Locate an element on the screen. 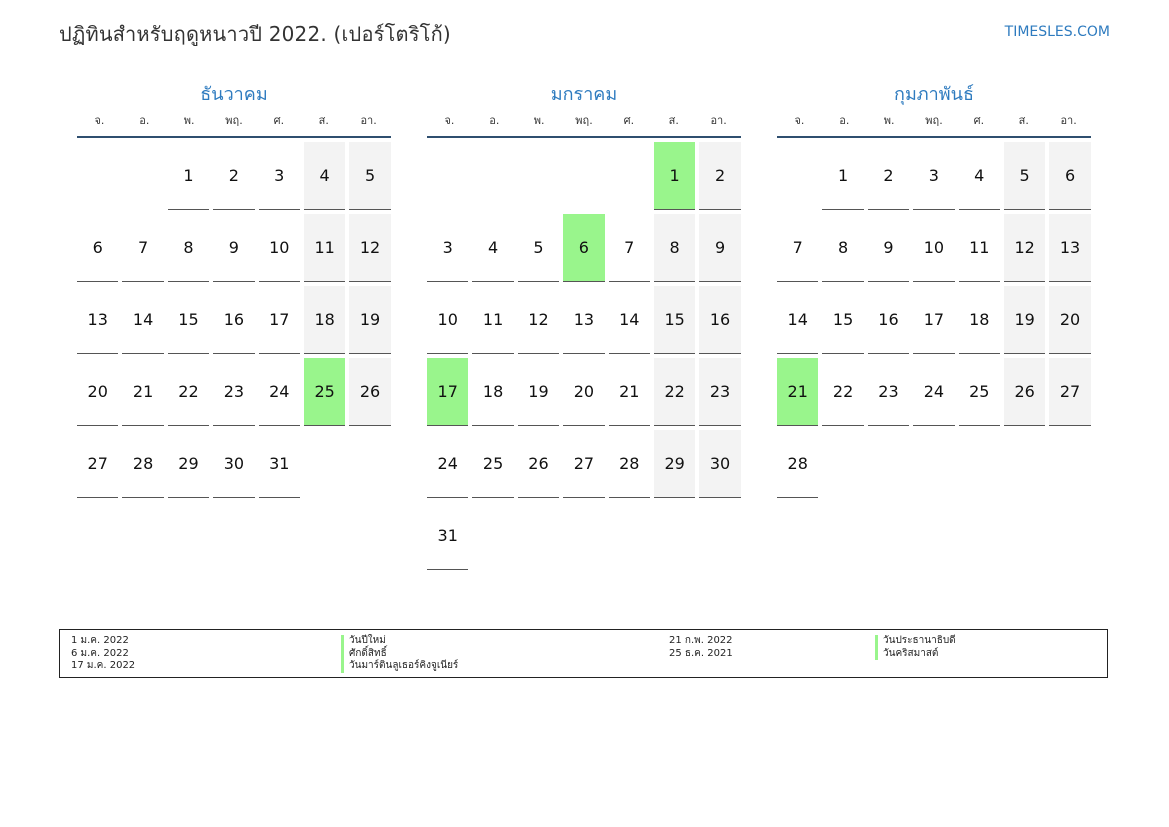 The image size is (1169, 827). legend-holiday-name: ศักดิ์สิทธิ์ is located at coordinates (399, 653).